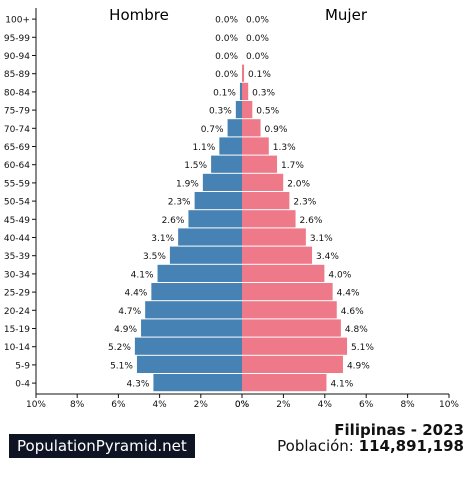 The image size is (474, 478). Describe the element at coordinates (224, 93) in the screenshot. I see `label-hombre-80-84: 0.1%` at that location.